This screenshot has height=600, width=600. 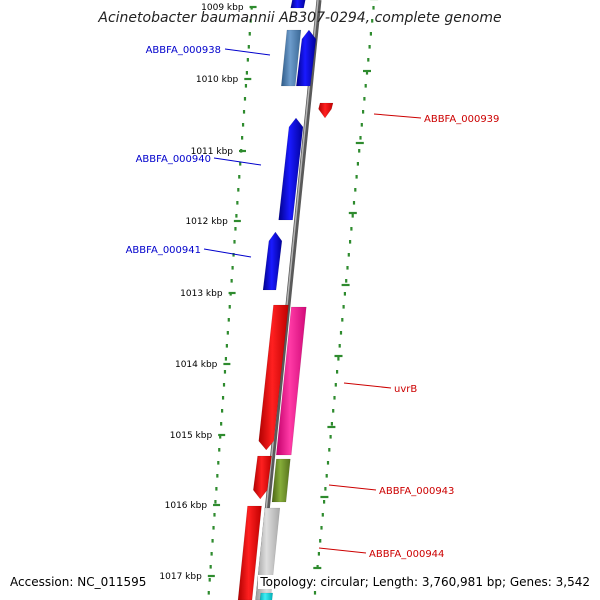 I want to click on gene-label: ABBFA_000939, so click(x=461, y=119).